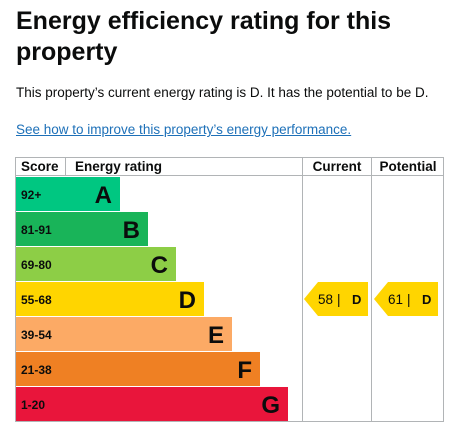 Image resolution: width=450 pixels, height=429 pixels. Describe the element at coordinates (36, 300) in the screenshot. I see `band-range-label: 55-68` at that location.